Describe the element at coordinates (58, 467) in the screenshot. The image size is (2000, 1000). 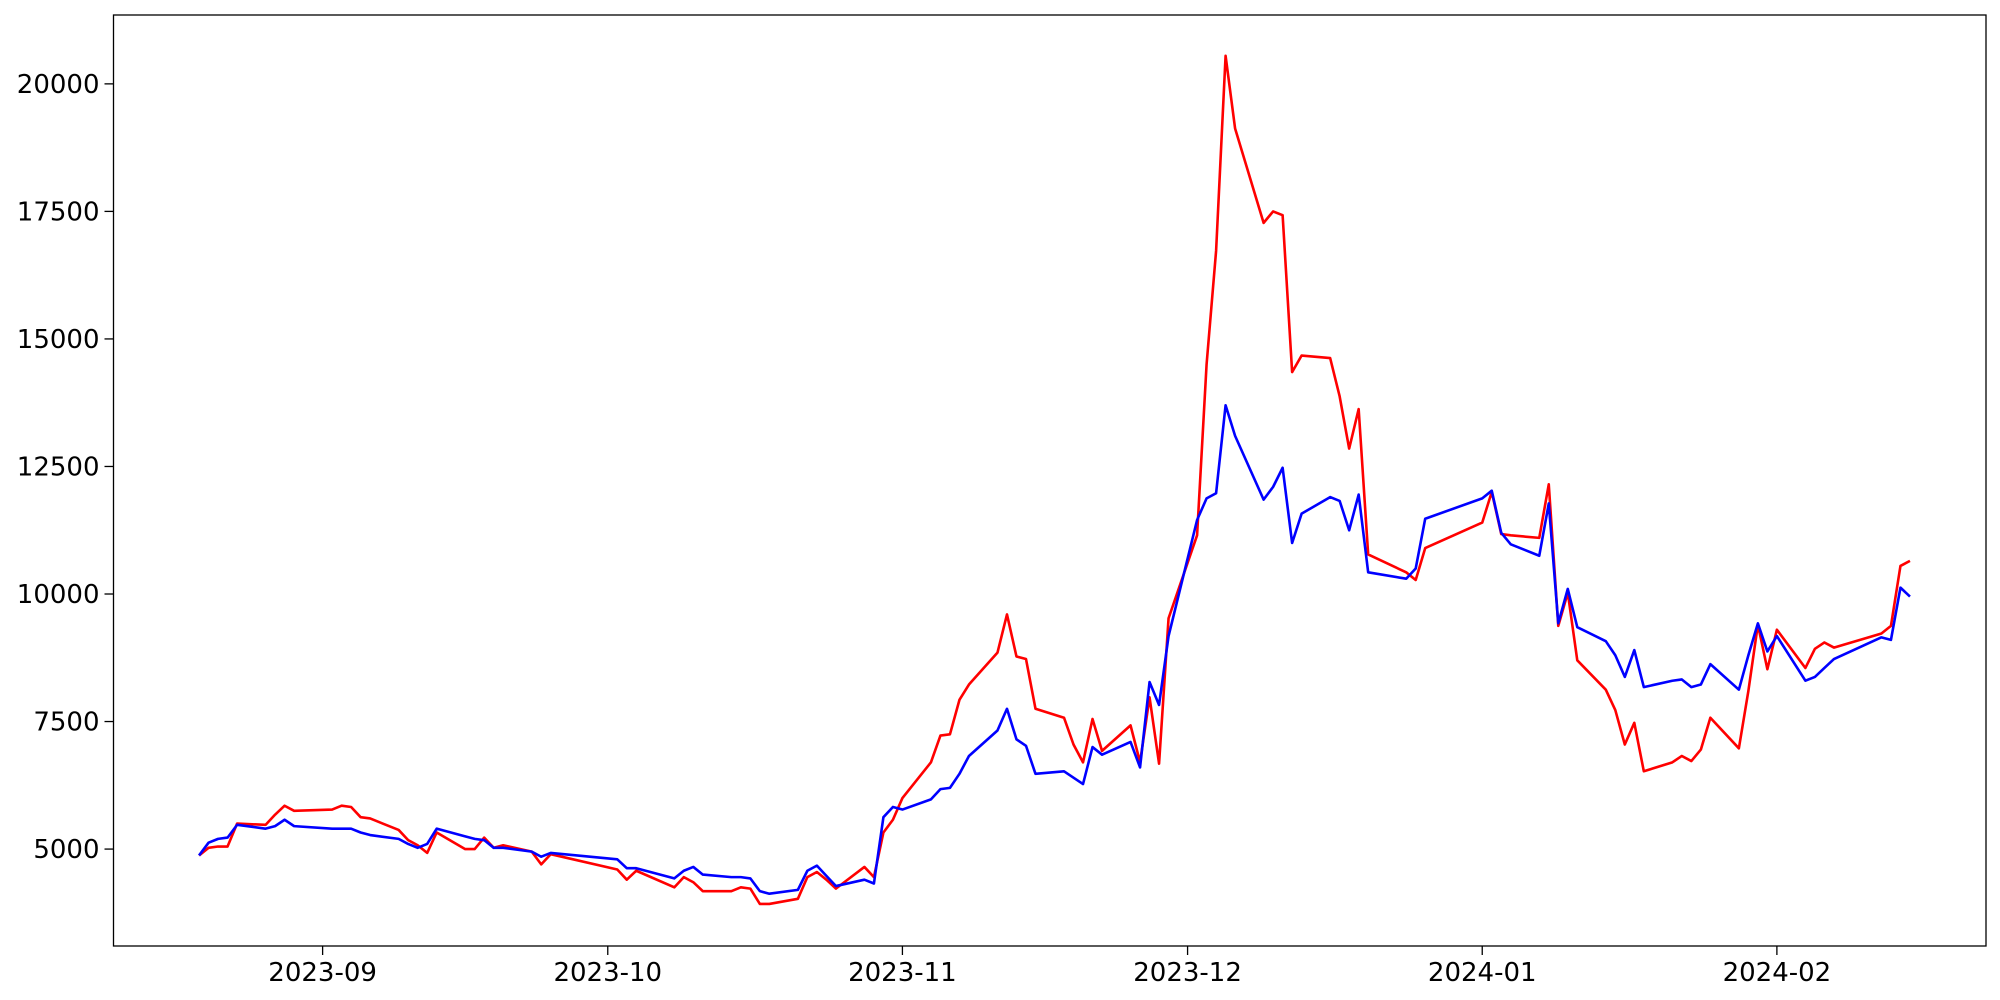
I see `y-tick-label: 12500` at that location.